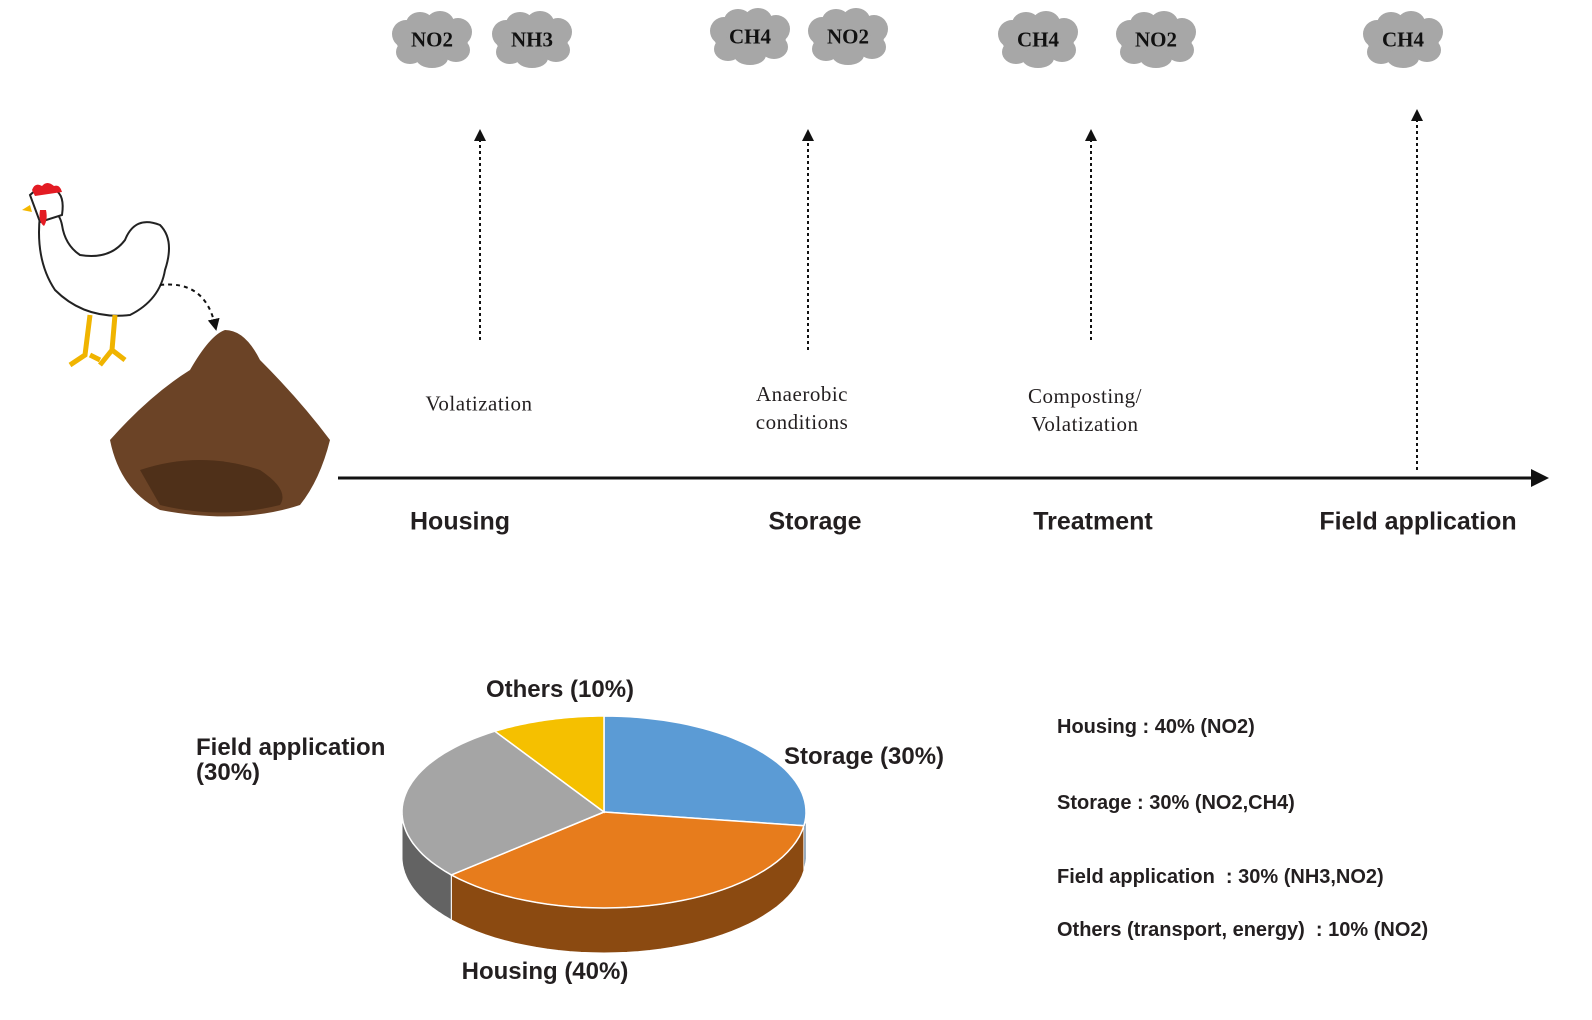 The height and width of the screenshot is (1020, 1592). What do you see at coordinates (1085, 410) in the screenshot?
I see `process-label: Composting/ Volatization` at bounding box center [1085, 410].